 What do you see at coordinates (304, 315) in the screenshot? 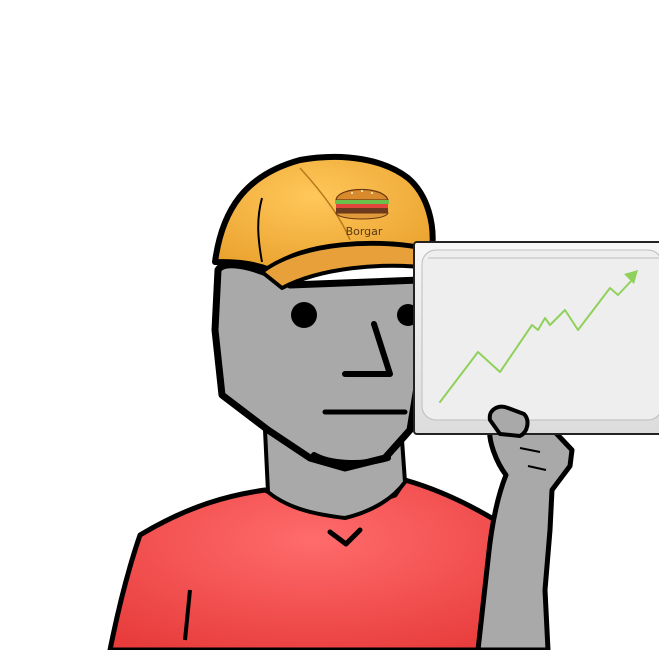
I see `left-eye` at bounding box center [304, 315].